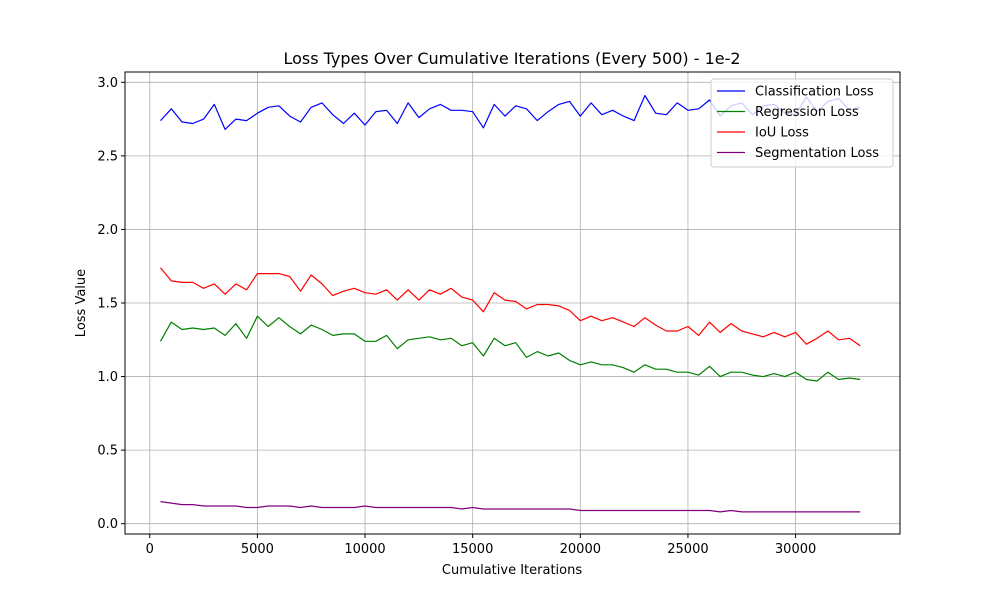  I want to click on x-axis-label: Cumulative Iterations, so click(512, 570).